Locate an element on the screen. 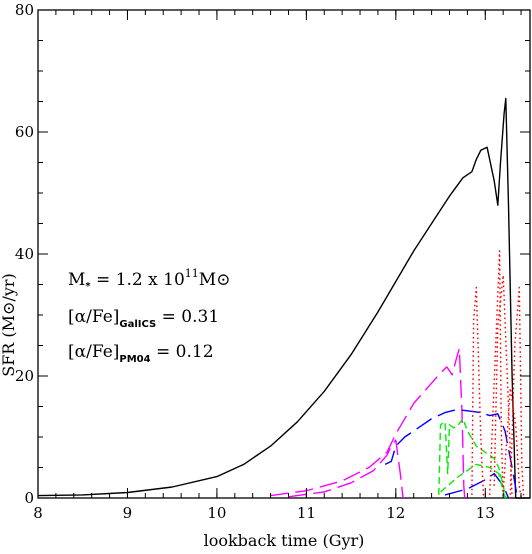 The image size is (532, 554). annotation-mass-exponent: 11 is located at coordinates (192, 273).